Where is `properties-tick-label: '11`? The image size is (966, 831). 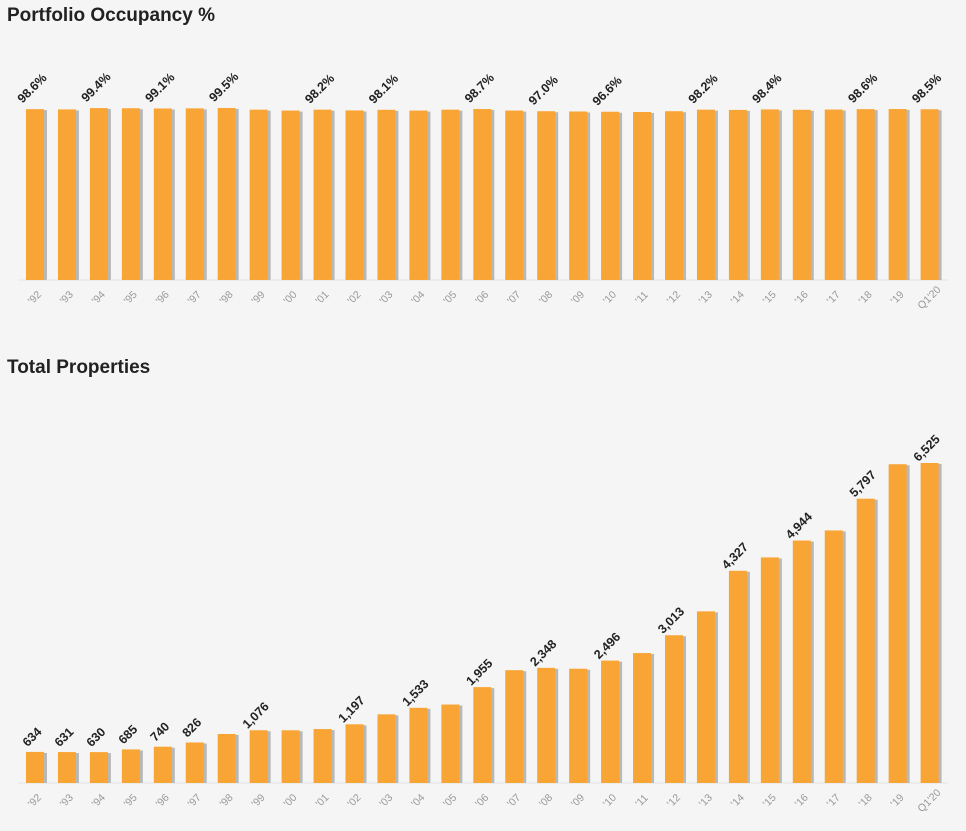
properties-tick-label: '11 is located at coordinates (642, 801).